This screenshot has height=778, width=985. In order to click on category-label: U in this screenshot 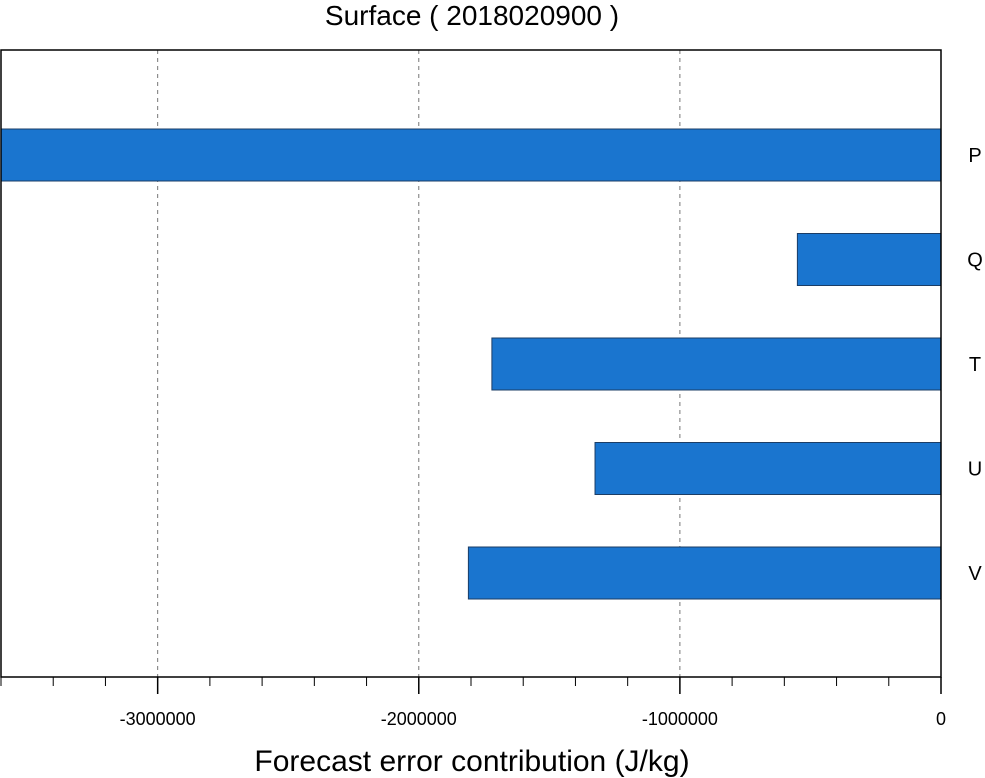, I will do `click(975, 470)`.